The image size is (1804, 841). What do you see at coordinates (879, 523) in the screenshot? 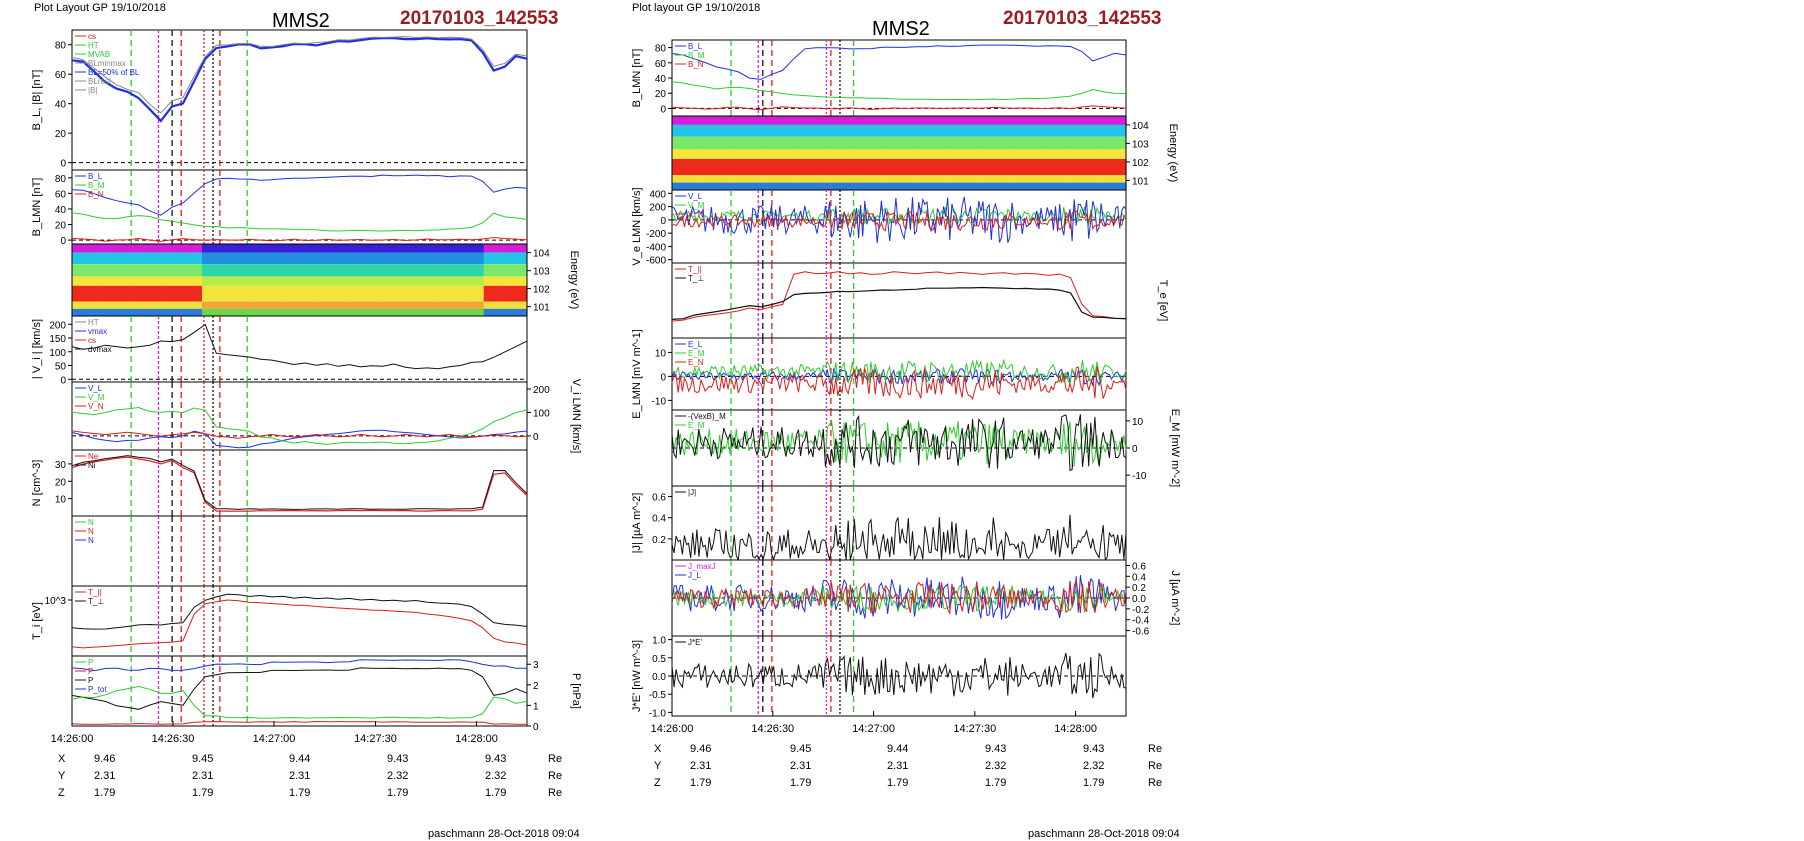
I see `panel-7: 0.2 0.4 0.6 |J| [µA m^-2] |J|` at bounding box center [879, 523].